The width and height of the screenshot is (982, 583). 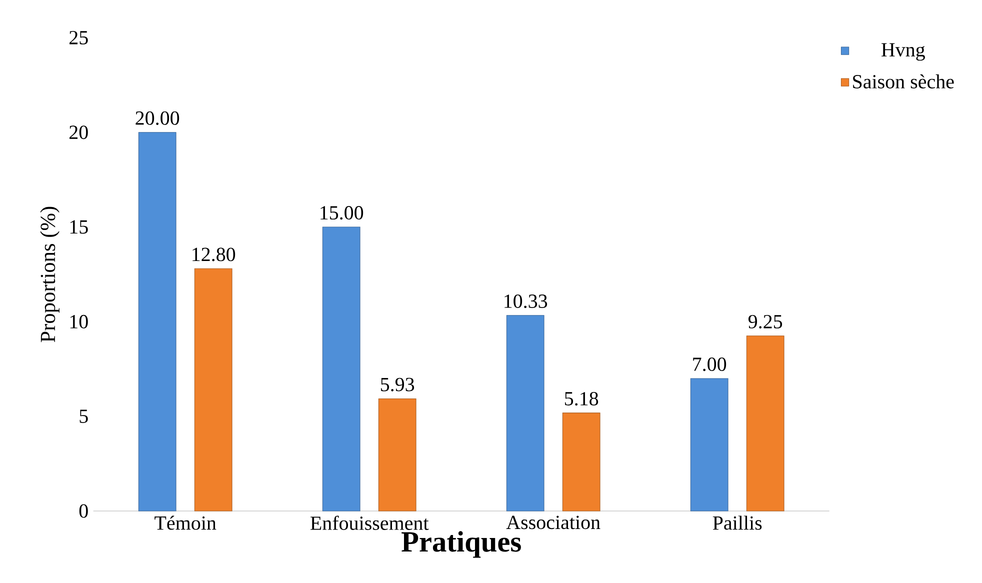 I want to click on data-label: 15.00, so click(x=342, y=213).